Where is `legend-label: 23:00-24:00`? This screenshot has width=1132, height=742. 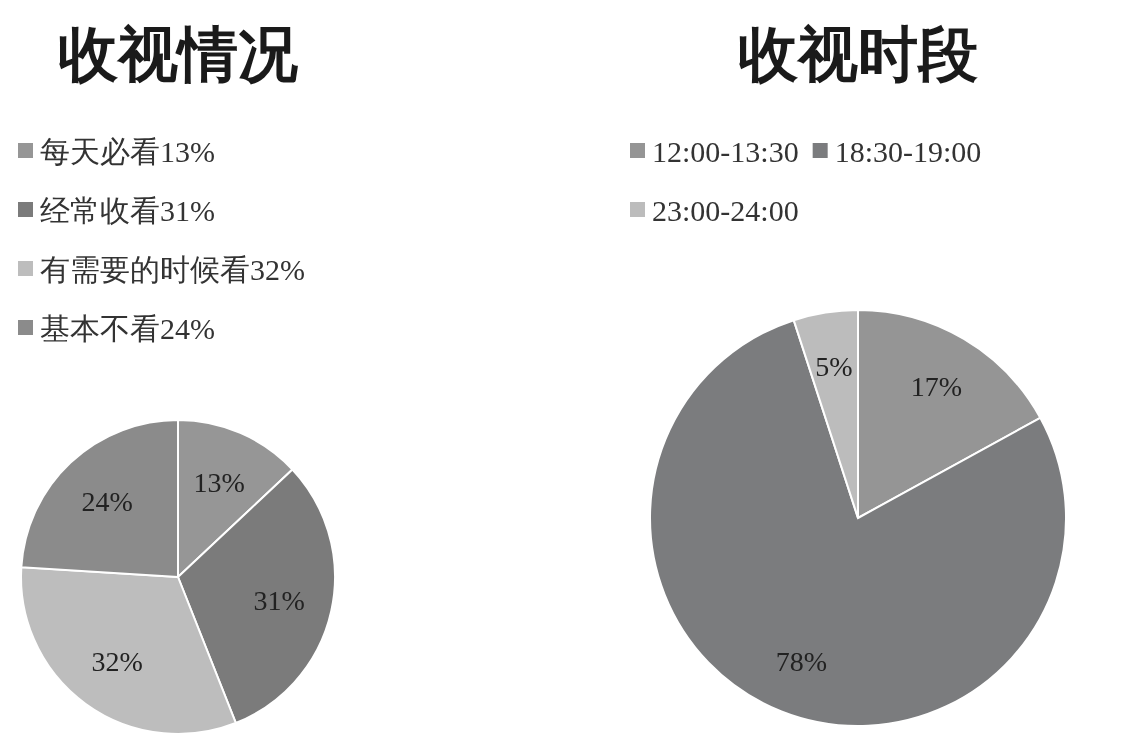 legend-label: 23:00-24:00 is located at coordinates (725, 210).